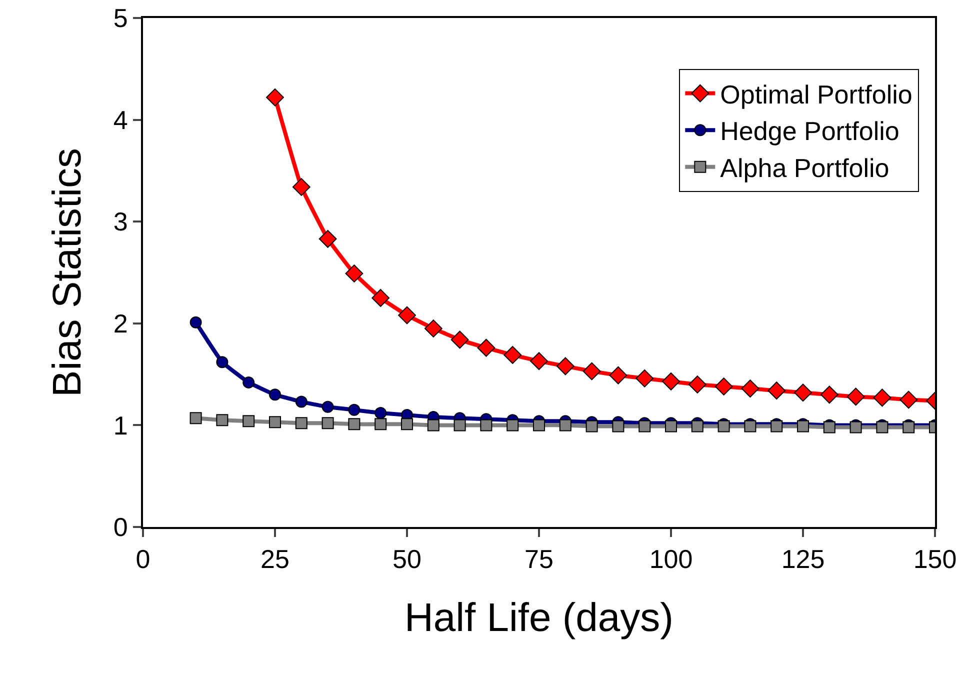 Image resolution: width=975 pixels, height=681 pixels. Describe the element at coordinates (120, 425) in the screenshot. I see `y-tick-label: 1` at that location.